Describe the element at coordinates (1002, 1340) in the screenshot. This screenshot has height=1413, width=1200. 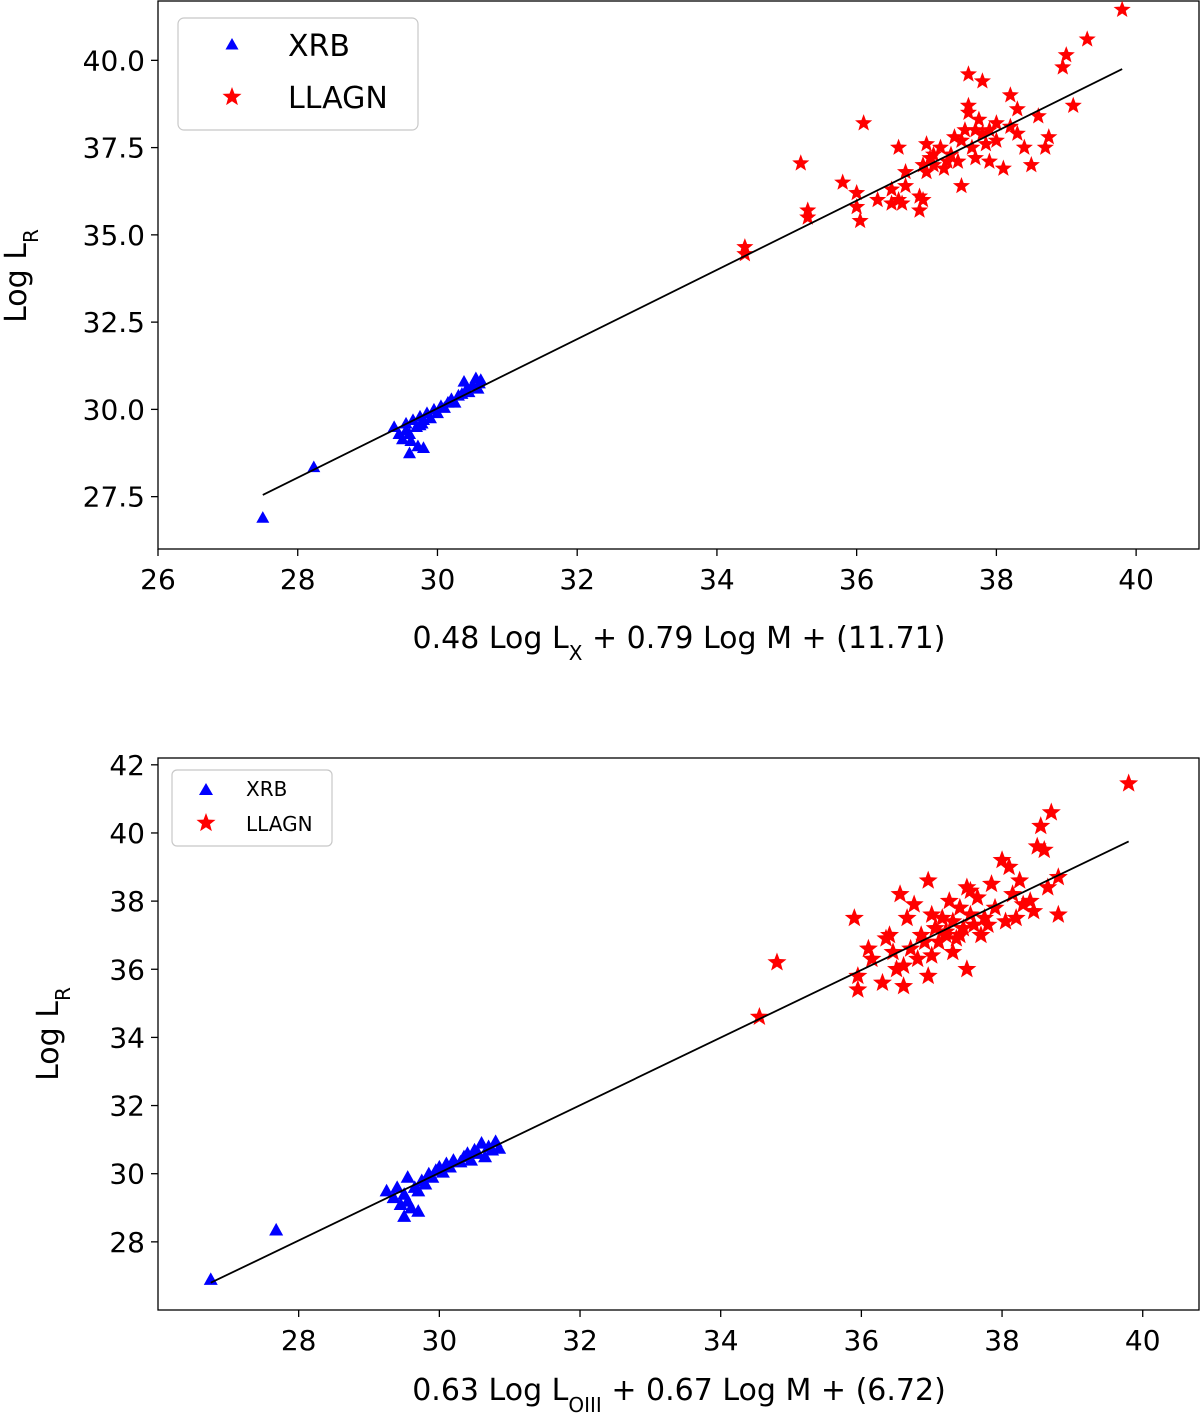
I see `x-tick-label: 38` at that location.